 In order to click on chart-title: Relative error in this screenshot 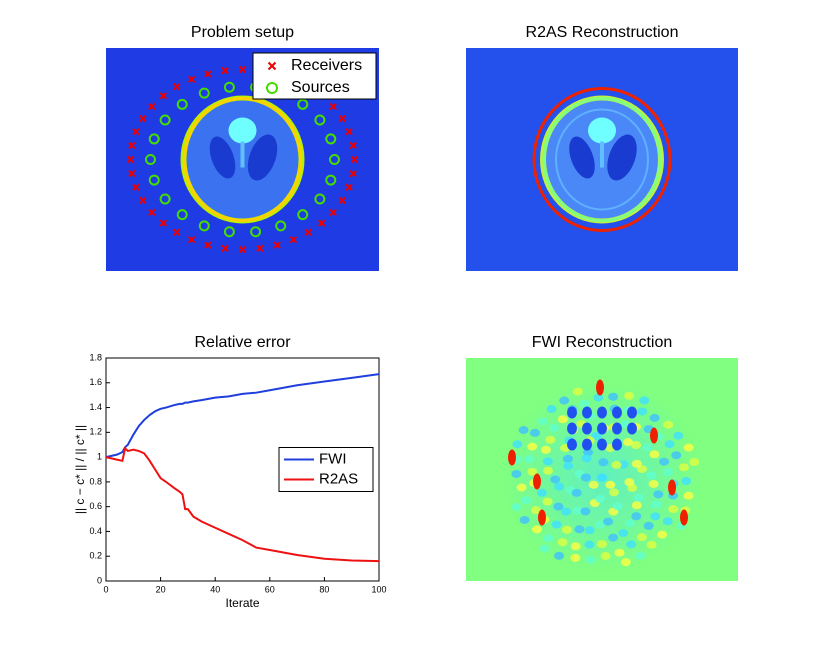, I will do `click(242, 342)`.